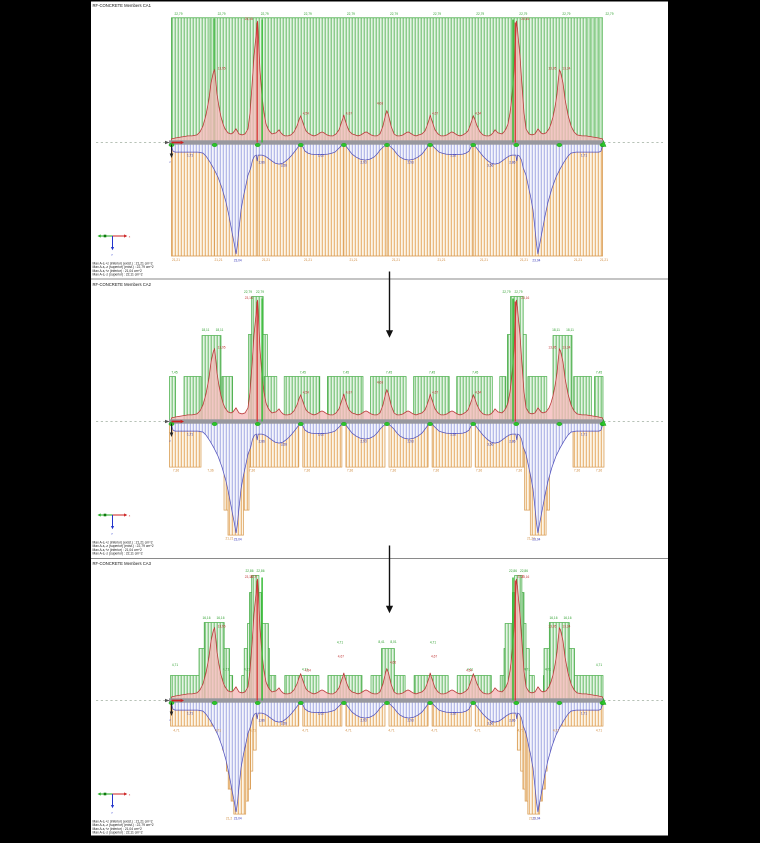  I want to click on svg-text: RF-CONCRETE Members CA3, so click(122, 563).